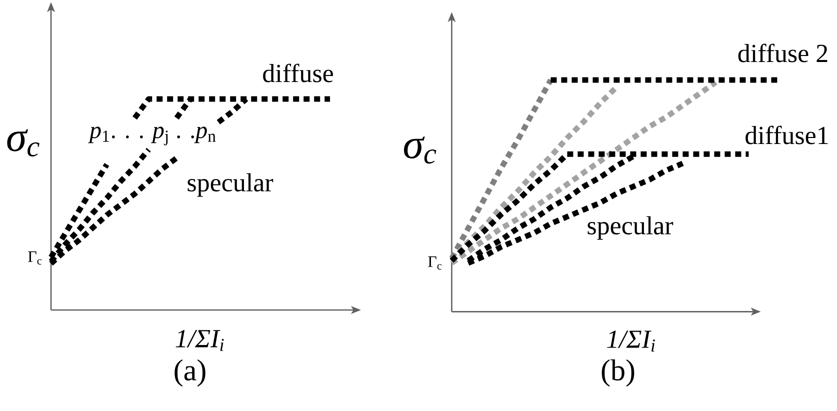  Describe the element at coordinates (298, 73) in the screenshot. I see `text: diffuse` at that location.